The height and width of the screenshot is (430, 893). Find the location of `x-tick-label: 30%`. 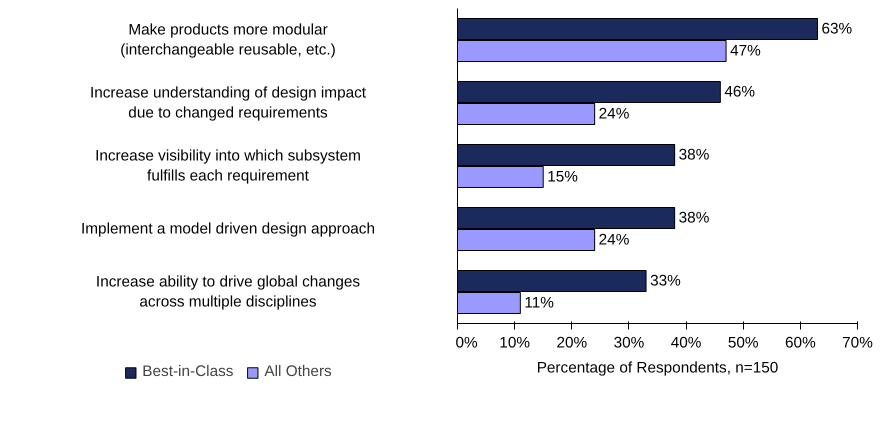

x-tick-label: 30% is located at coordinates (629, 343).